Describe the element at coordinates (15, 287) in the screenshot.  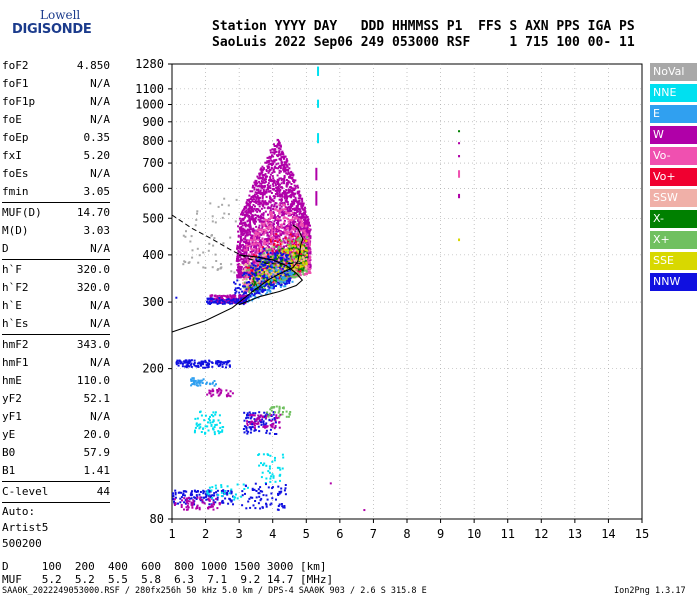
I see `param-label: h`F2` at that location.